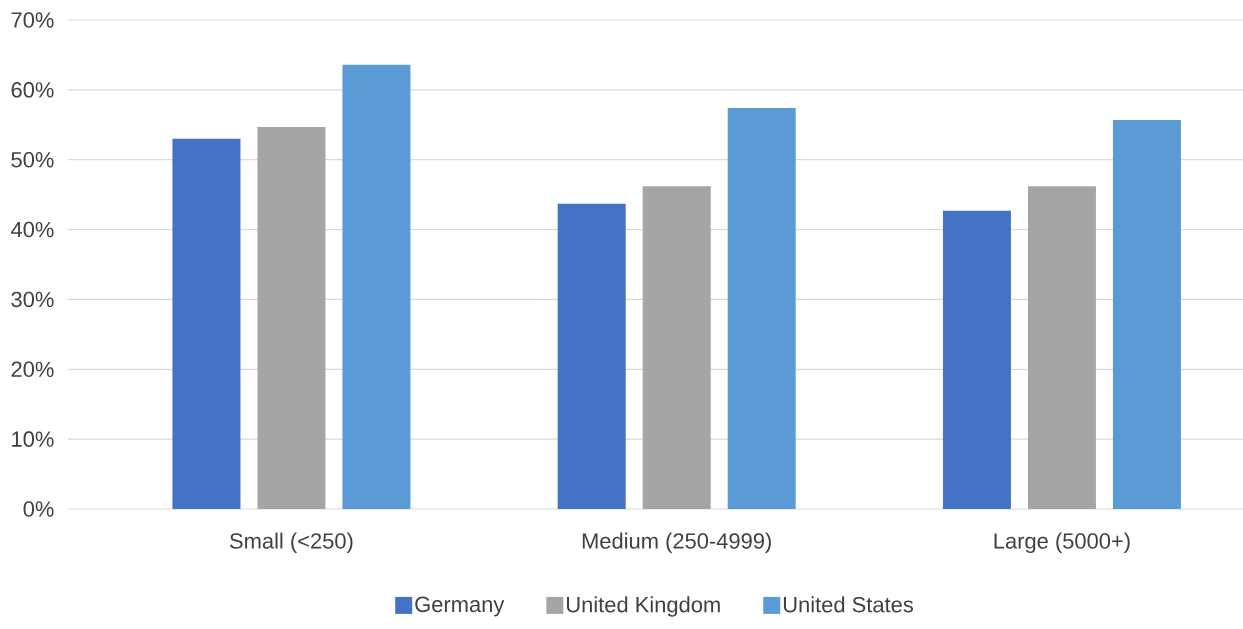 The width and height of the screenshot is (1243, 629). I want to click on y-tick-label: 30%, so click(32, 299).